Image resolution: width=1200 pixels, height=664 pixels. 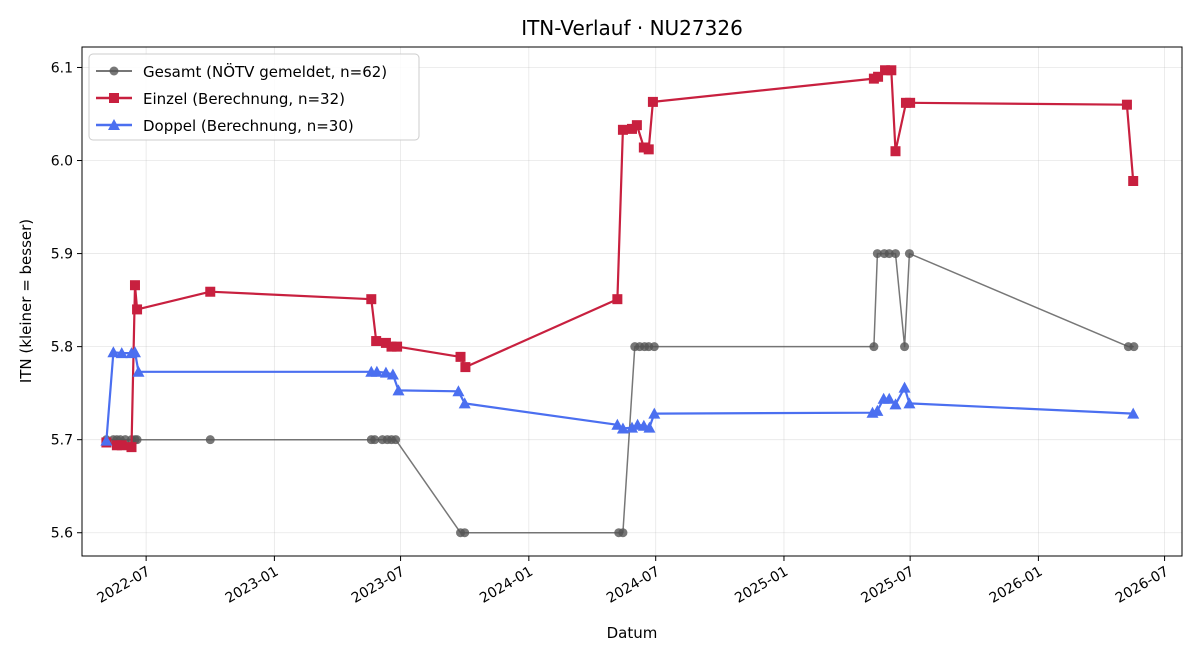 What do you see at coordinates (62, 162) in the screenshot?
I see `y-tick-label: 6.0` at bounding box center [62, 162].